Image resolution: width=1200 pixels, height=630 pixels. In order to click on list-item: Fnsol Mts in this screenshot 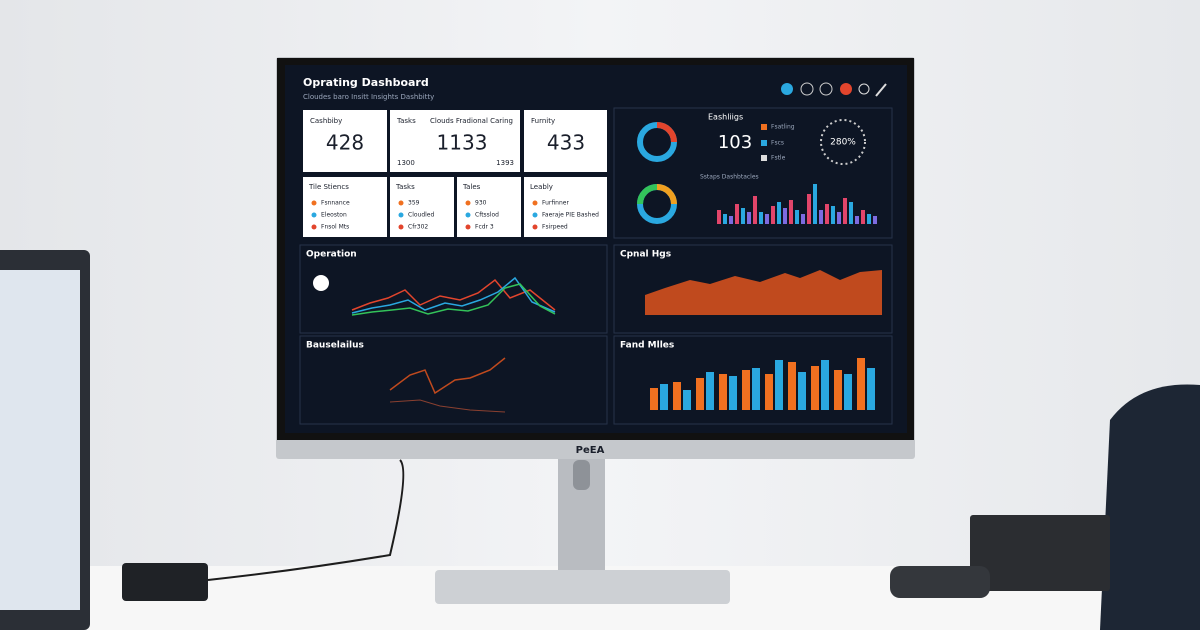, I will do `click(335, 227)`.